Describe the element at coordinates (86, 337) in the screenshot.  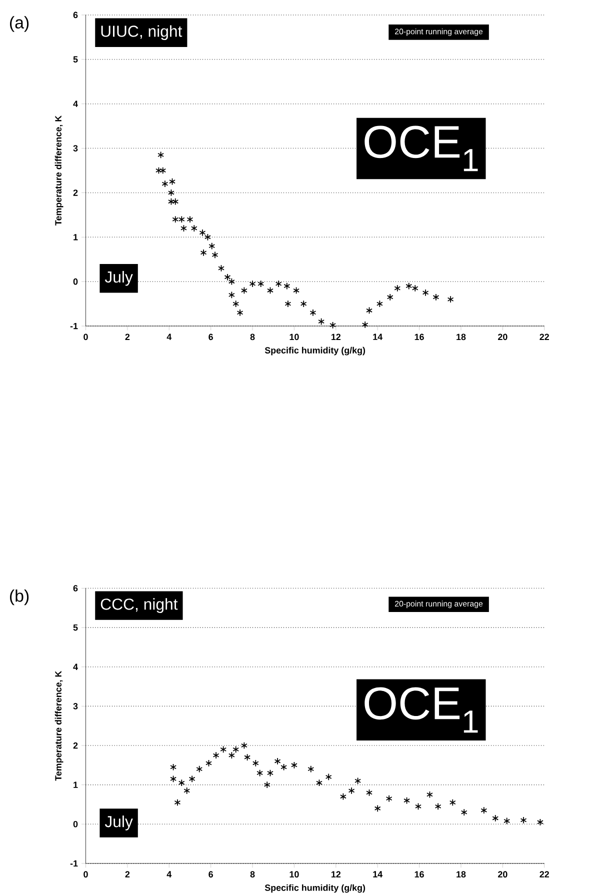
I see `x-tick-label: 0` at that location.